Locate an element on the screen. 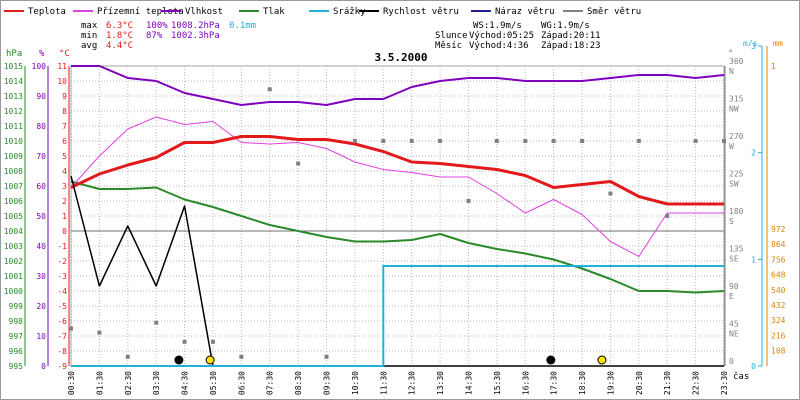 Image resolution: width=800 pixels, height=400 pixels. hpa-tick-label: 1006 is located at coordinates (13, 201).